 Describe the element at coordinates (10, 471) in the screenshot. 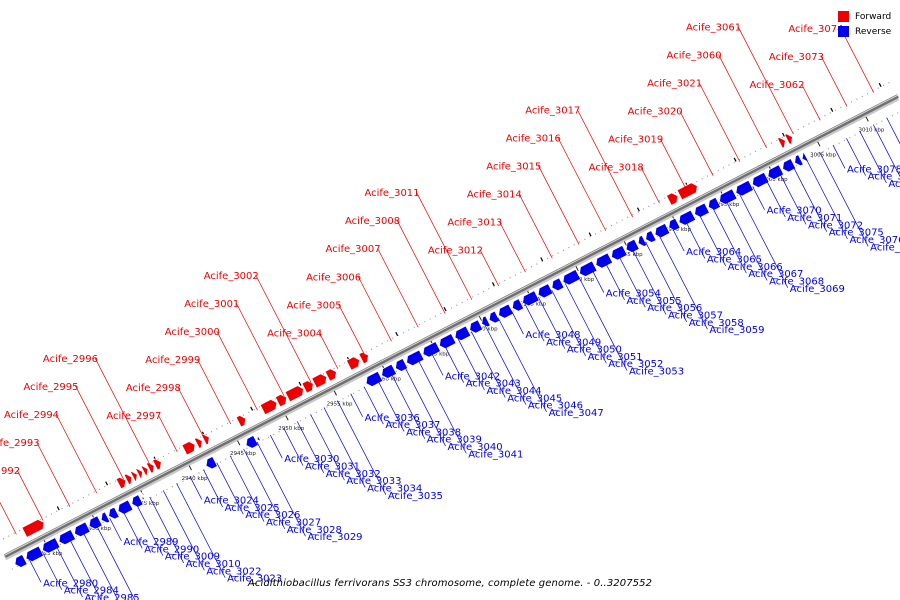

I see `gene-label: Acife_2992` at that location.